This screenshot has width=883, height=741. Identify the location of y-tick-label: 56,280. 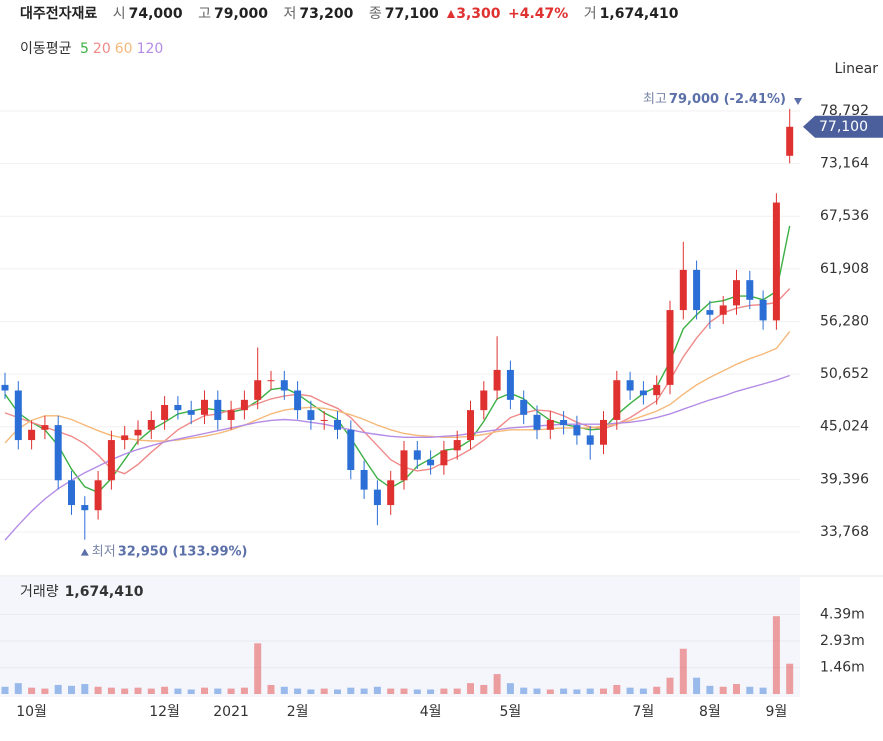
(844, 321).